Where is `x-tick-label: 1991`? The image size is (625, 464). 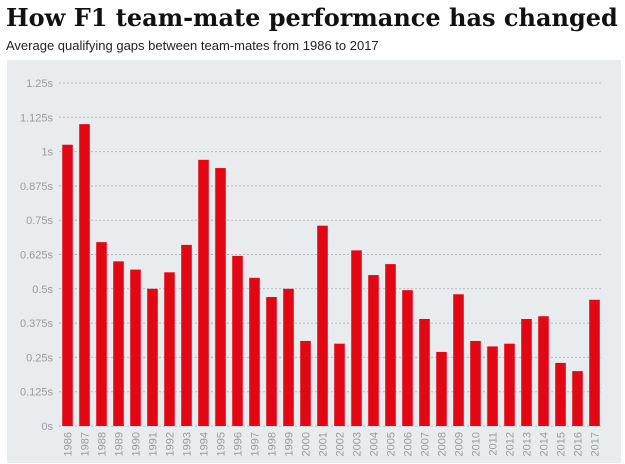
x-tick-label: 1991 is located at coordinates (154, 444).